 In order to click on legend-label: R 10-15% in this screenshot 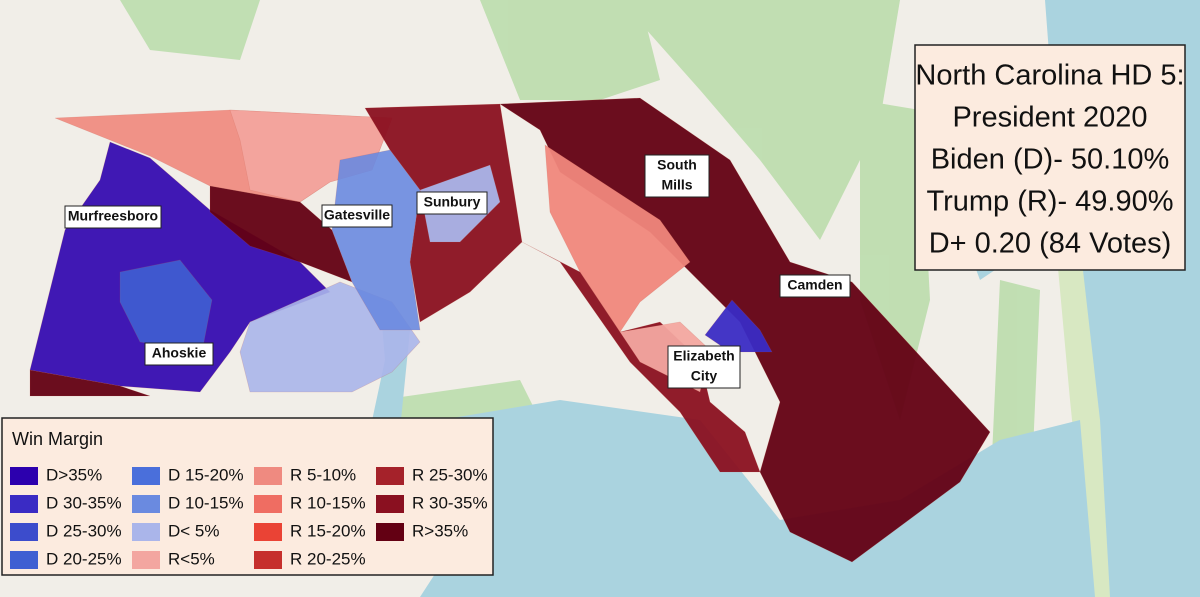, I will do `click(328, 502)`.